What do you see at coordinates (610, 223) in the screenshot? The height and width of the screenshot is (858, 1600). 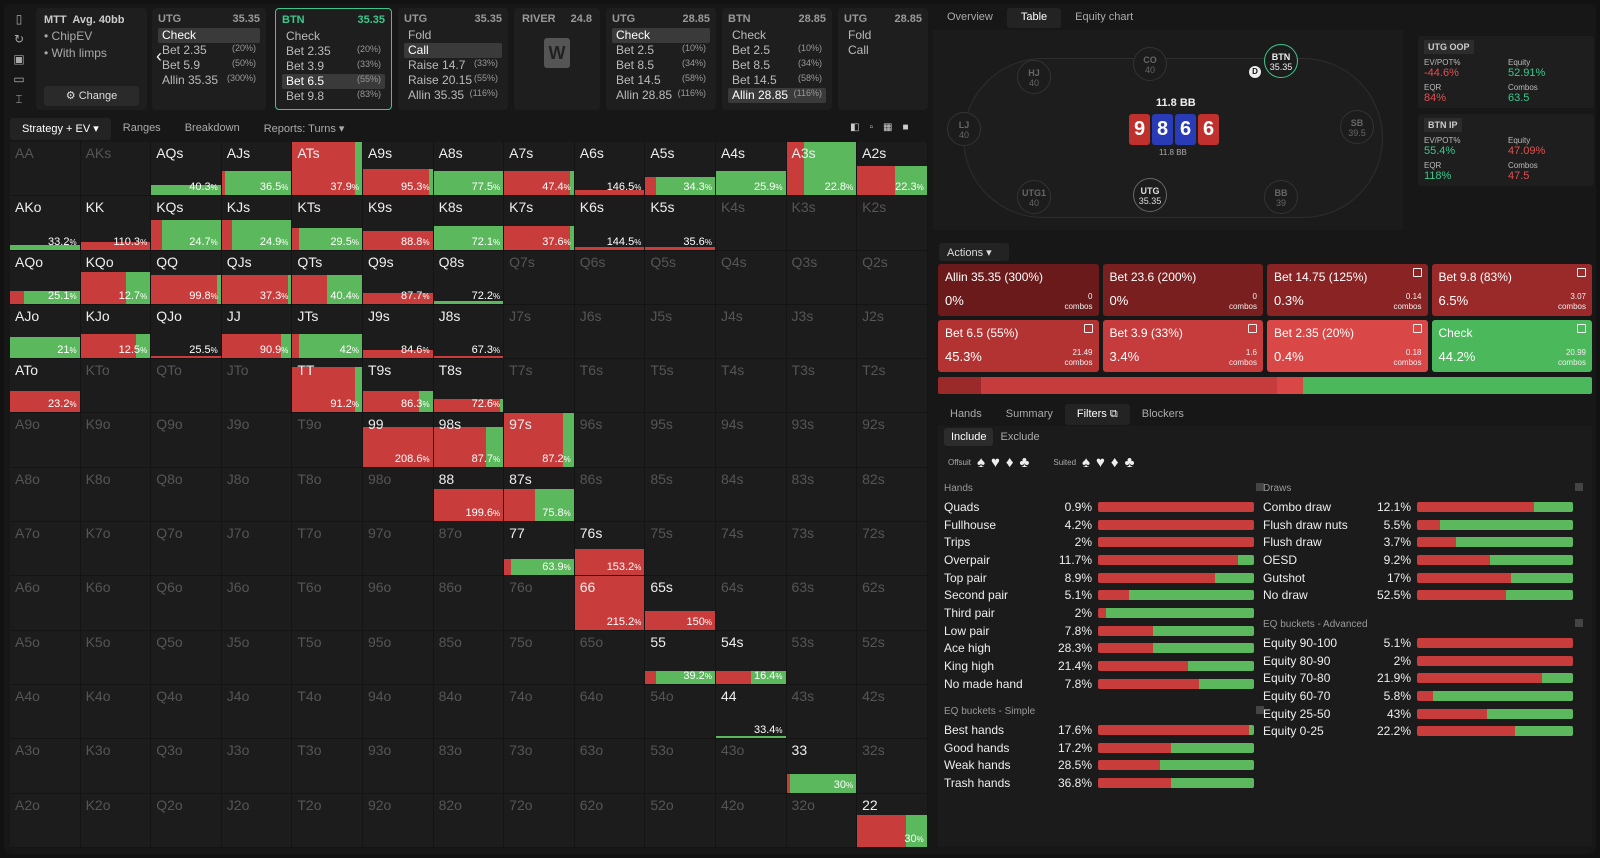 I see `hand-cell-K6s: K6s 144.5%` at bounding box center [610, 223].